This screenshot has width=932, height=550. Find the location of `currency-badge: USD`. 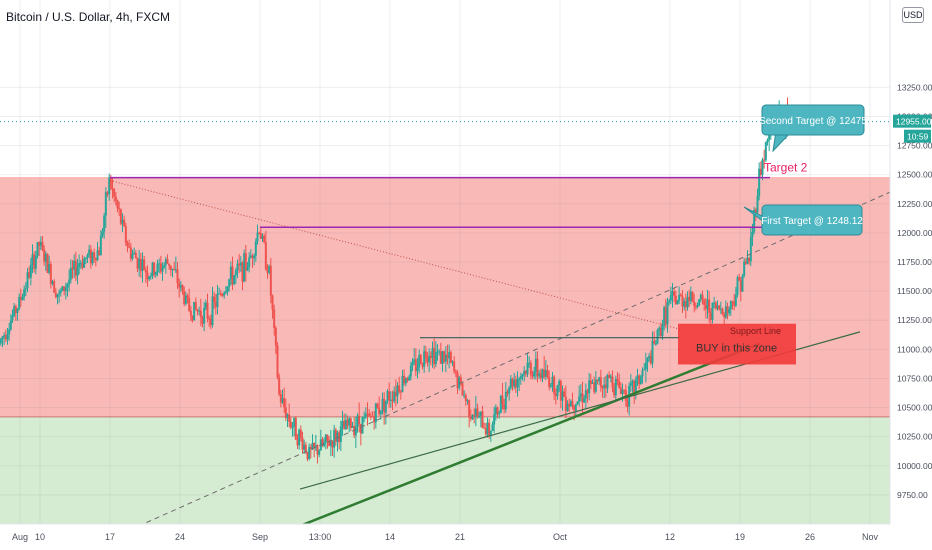

currency-badge: USD is located at coordinates (913, 15).